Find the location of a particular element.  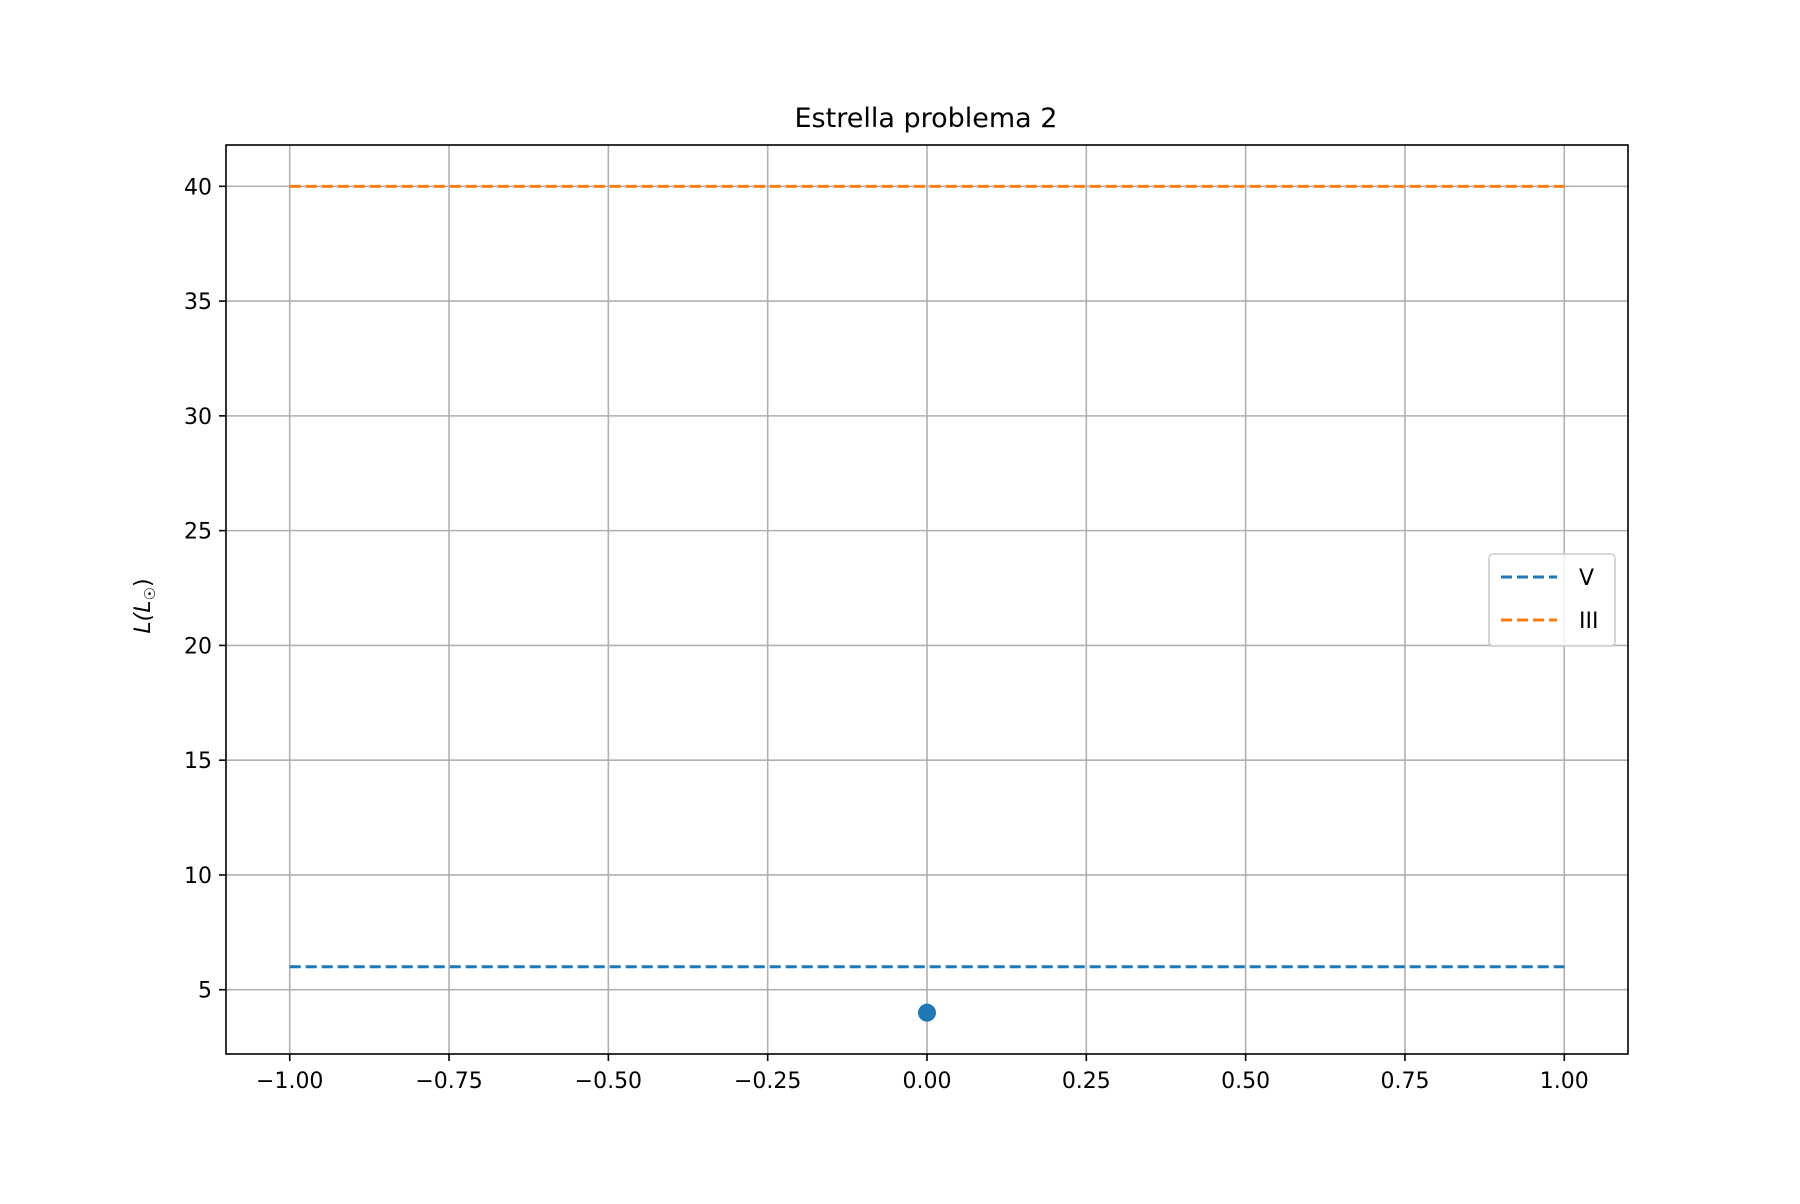

x-tick-label: 0.75 is located at coordinates (1404, 1081).